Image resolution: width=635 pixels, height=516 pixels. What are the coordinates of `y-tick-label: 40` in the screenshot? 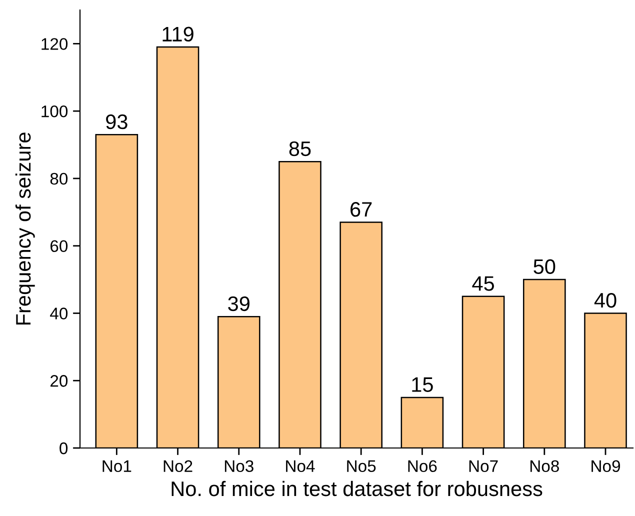 It's located at (59, 314).